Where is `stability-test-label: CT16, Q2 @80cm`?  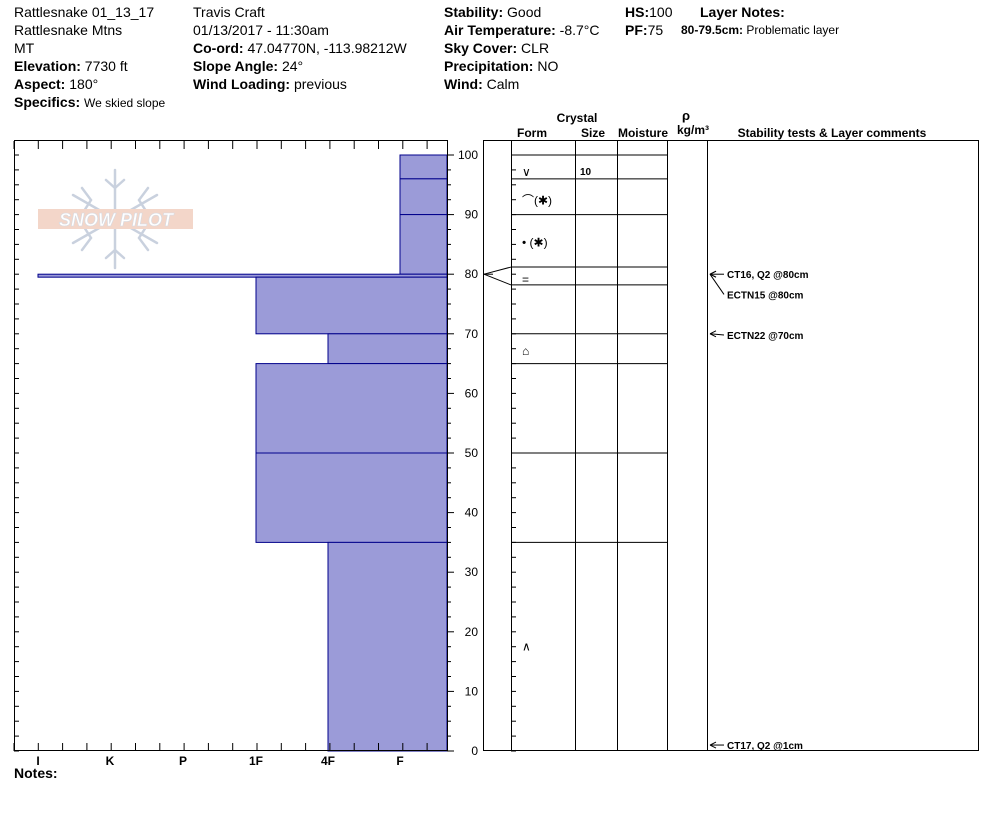 stability-test-label: CT16, Q2 @80cm is located at coordinates (768, 275).